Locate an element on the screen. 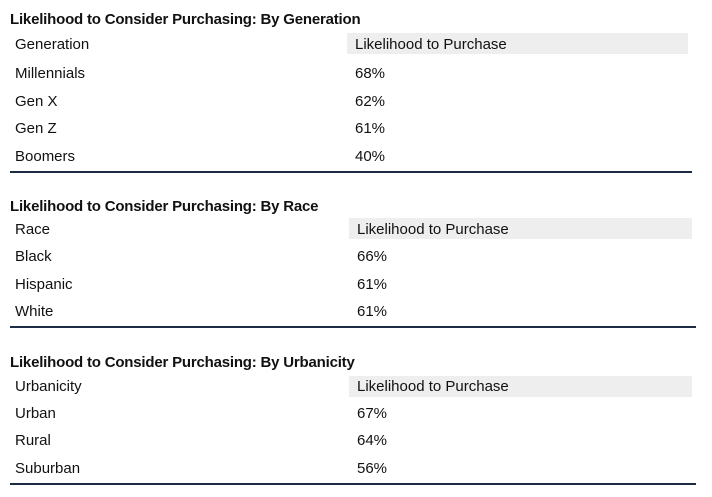 The width and height of the screenshot is (712, 497). row-value: 66% is located at coordinates (372, 256).